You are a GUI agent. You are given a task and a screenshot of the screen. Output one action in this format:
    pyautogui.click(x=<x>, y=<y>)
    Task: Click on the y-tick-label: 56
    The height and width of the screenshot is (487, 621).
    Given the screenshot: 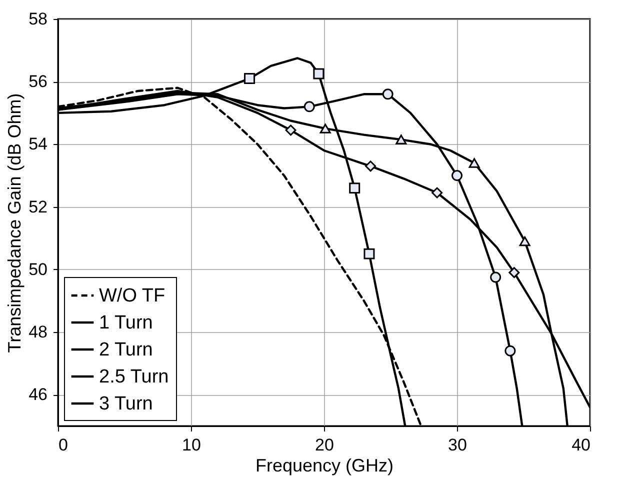 What is the action you would take?
    pyautogui.click(x=38, y=82)
    